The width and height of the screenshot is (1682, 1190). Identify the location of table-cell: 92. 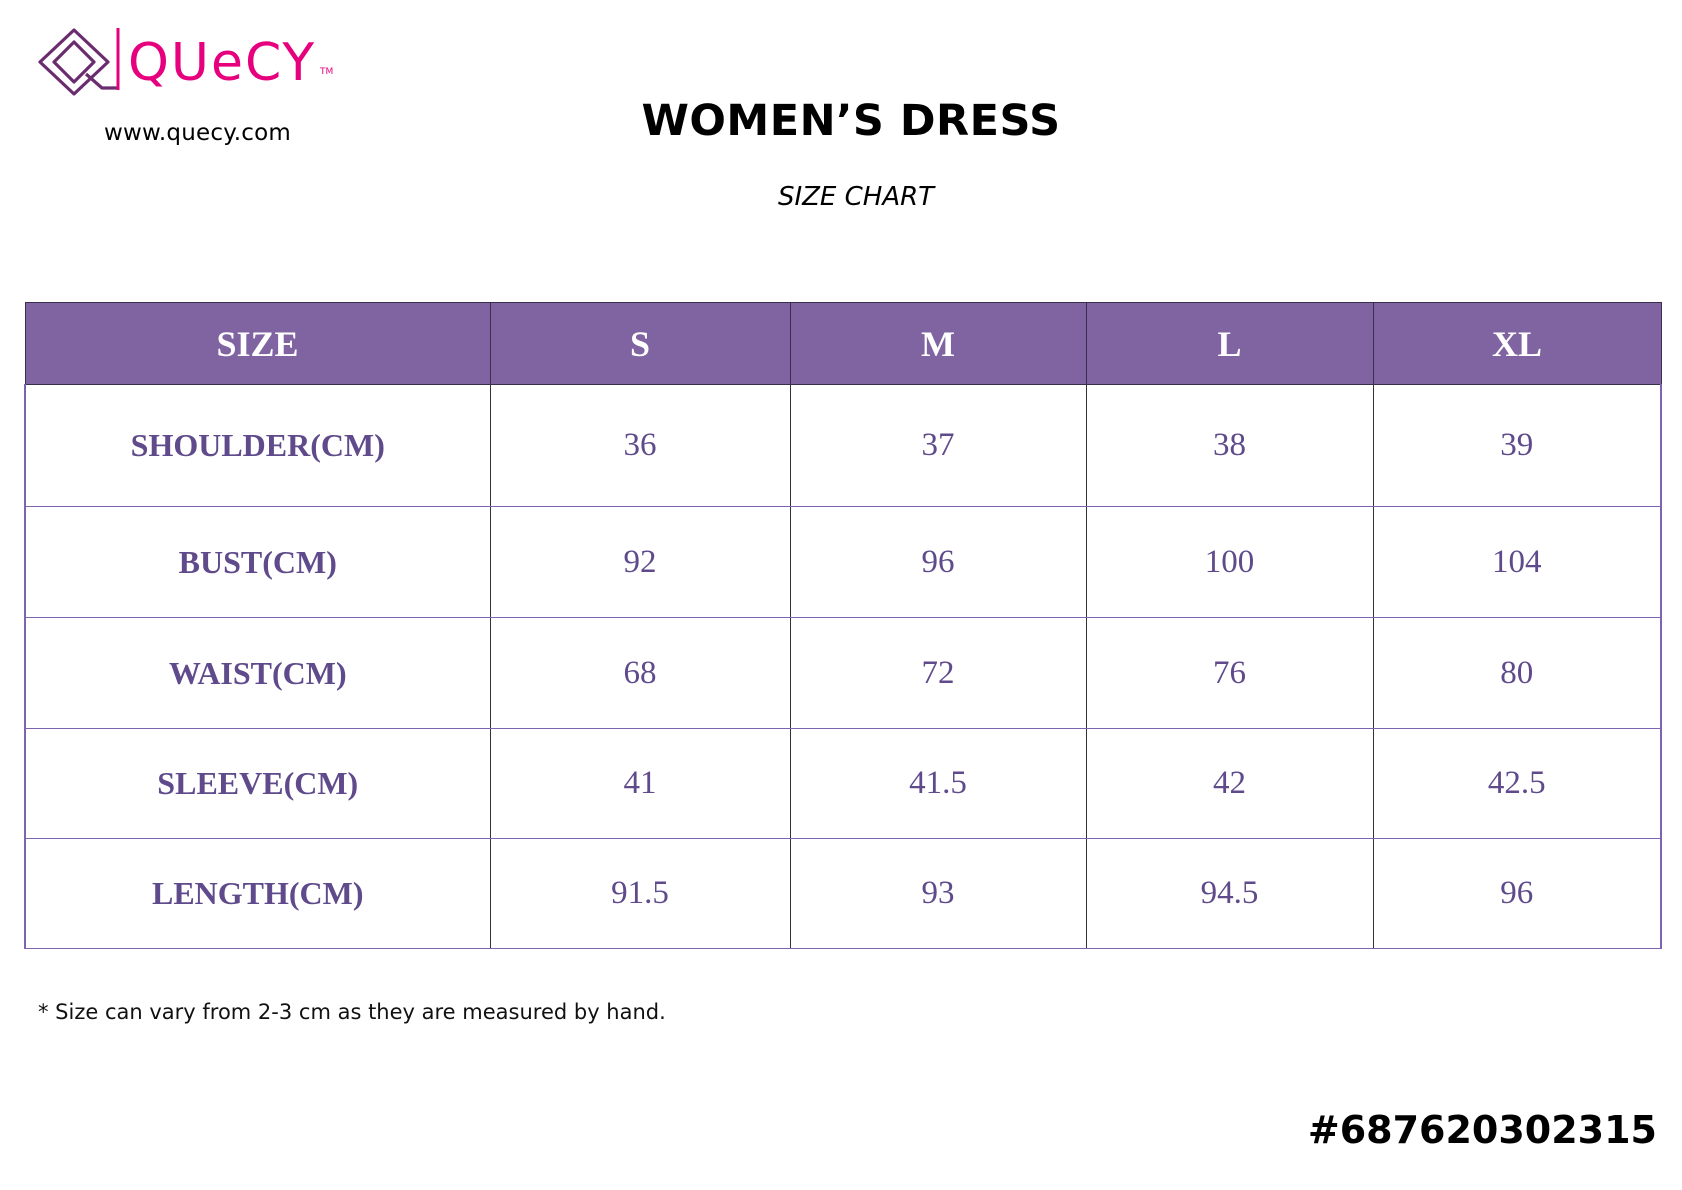
(640, 562).